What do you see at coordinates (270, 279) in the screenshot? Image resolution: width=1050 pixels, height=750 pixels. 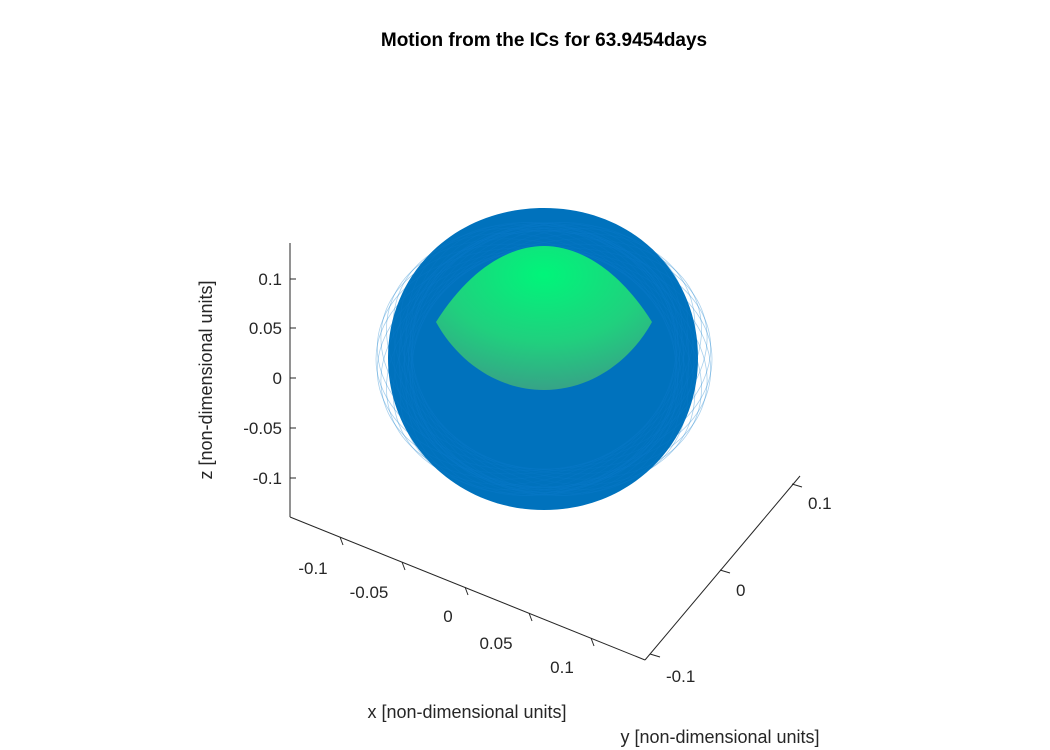 I see `z-tick-label: 0.1` at bounding box center [270, 279].